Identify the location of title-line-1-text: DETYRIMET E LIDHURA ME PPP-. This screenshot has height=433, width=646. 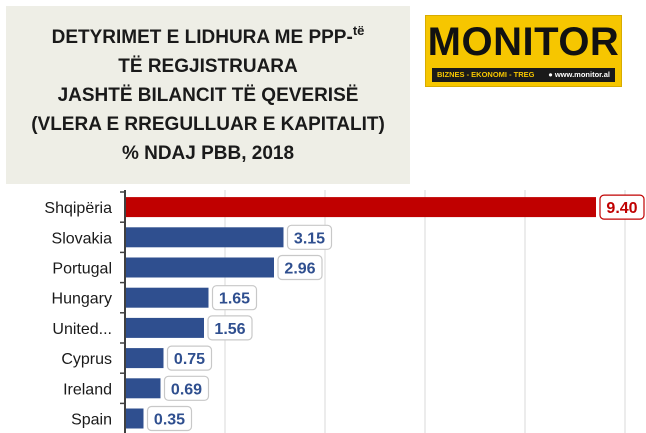
(202, 37).